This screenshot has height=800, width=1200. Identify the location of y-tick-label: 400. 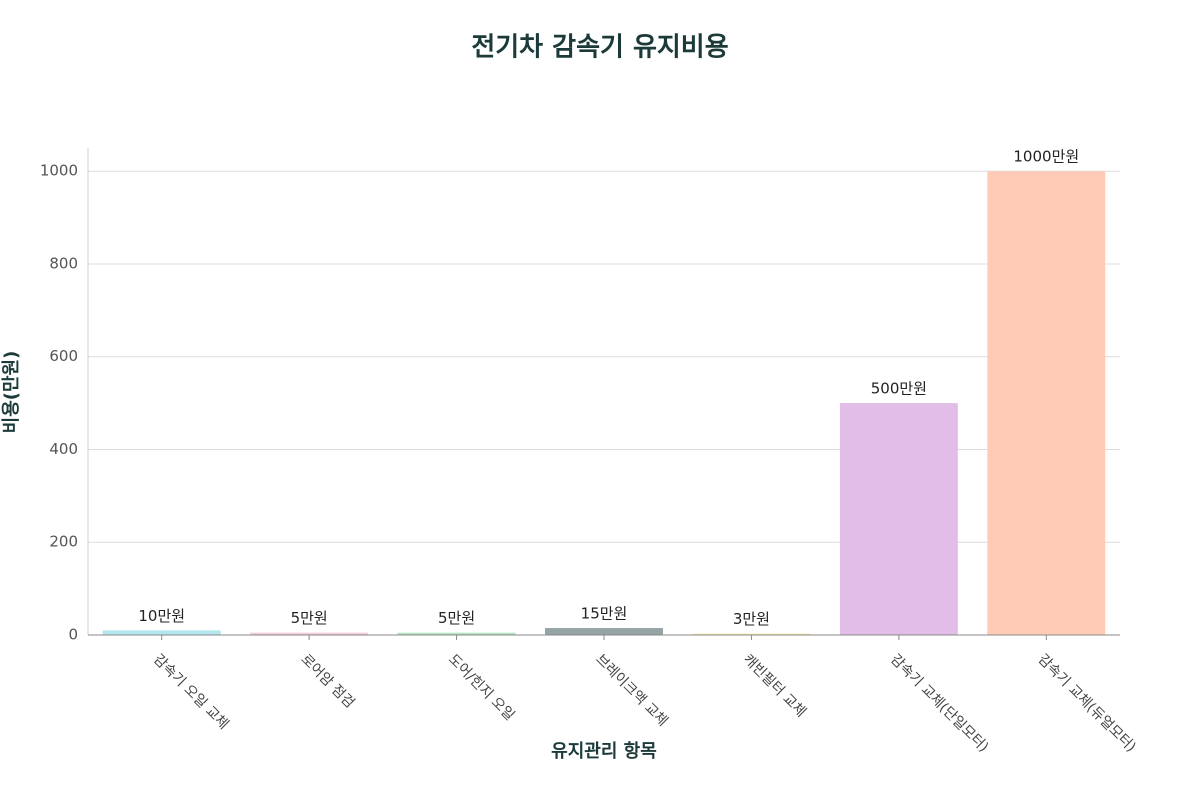
(63, 449).